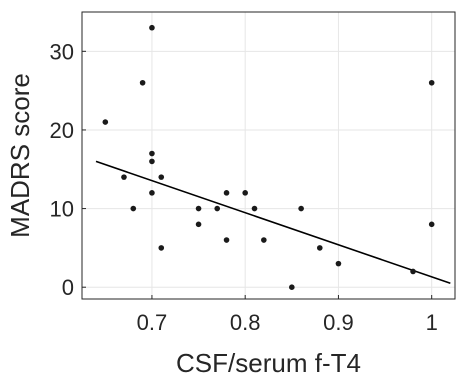  I want to click on y-tick-label: 20, so click(62, 130).